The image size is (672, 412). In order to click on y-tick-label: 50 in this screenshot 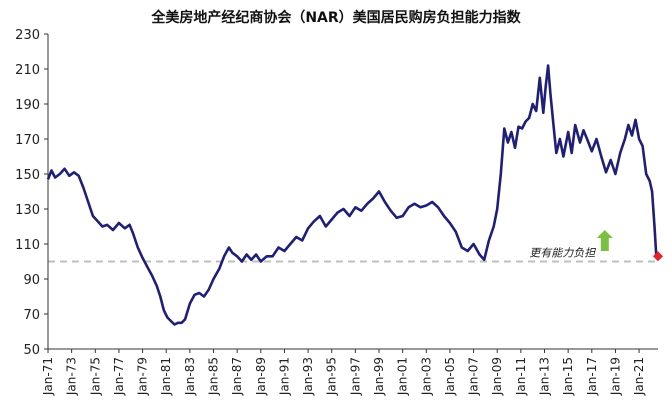, I will do `click(31, 350)`.